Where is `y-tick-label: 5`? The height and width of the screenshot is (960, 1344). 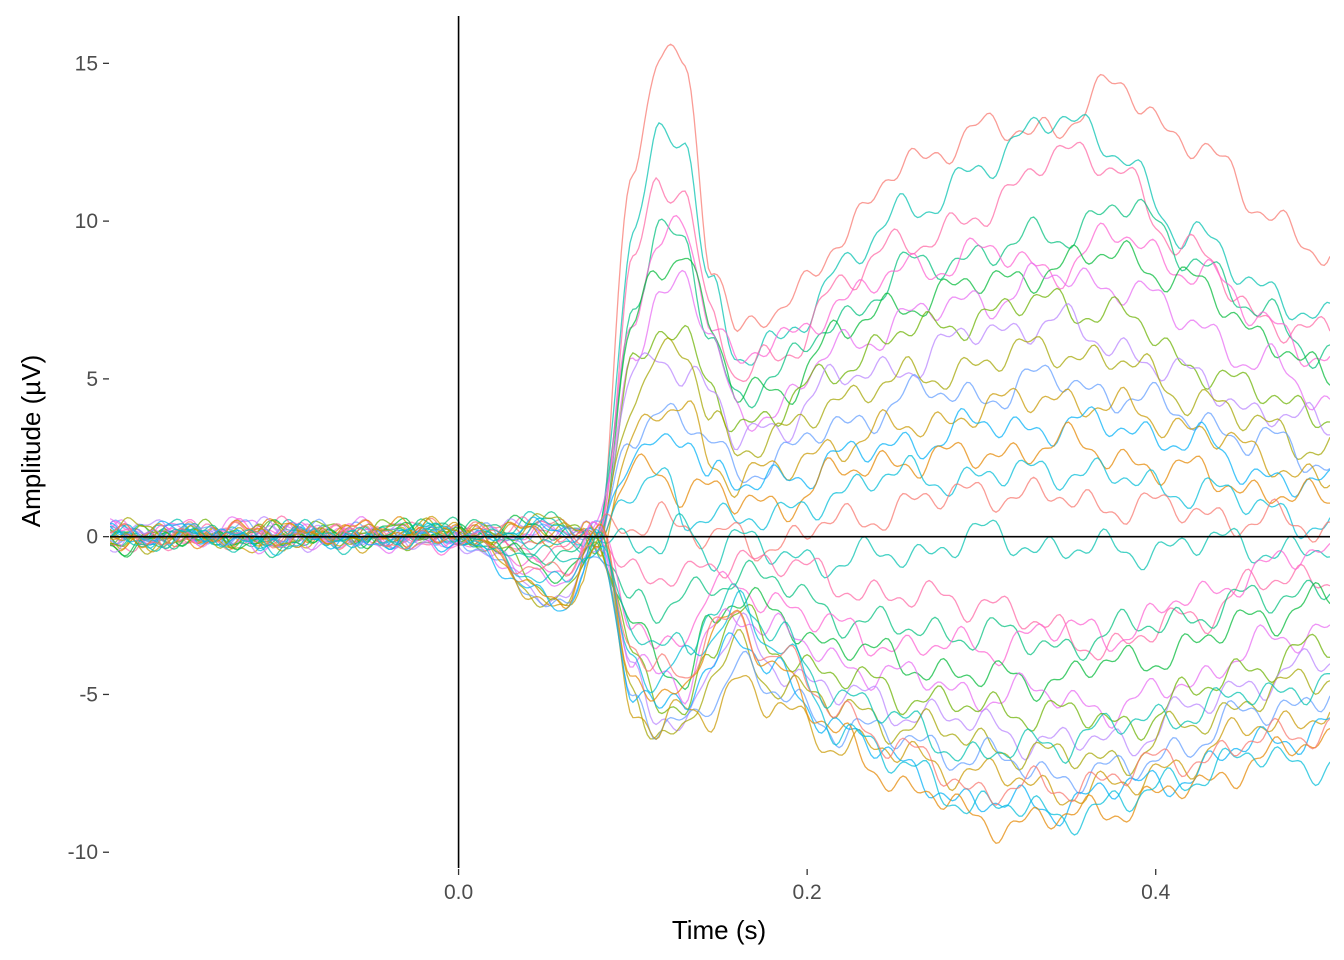
y-tick-label: 5 is located at coordinates (92, 379).